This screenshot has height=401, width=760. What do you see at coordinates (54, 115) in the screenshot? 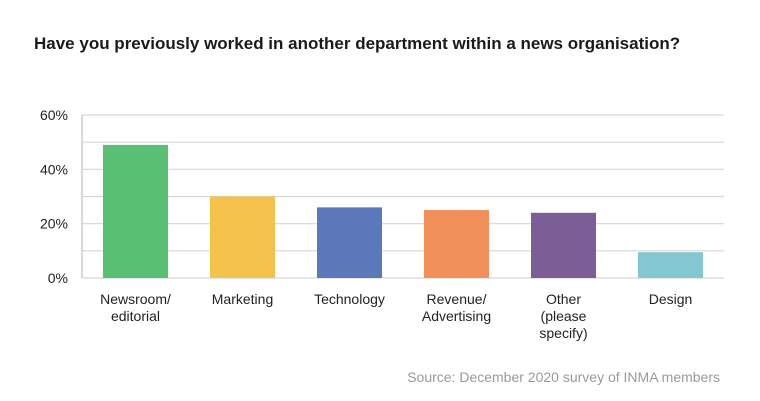
I see `y-tick-label: 60%` at bounding box center [54, 115].